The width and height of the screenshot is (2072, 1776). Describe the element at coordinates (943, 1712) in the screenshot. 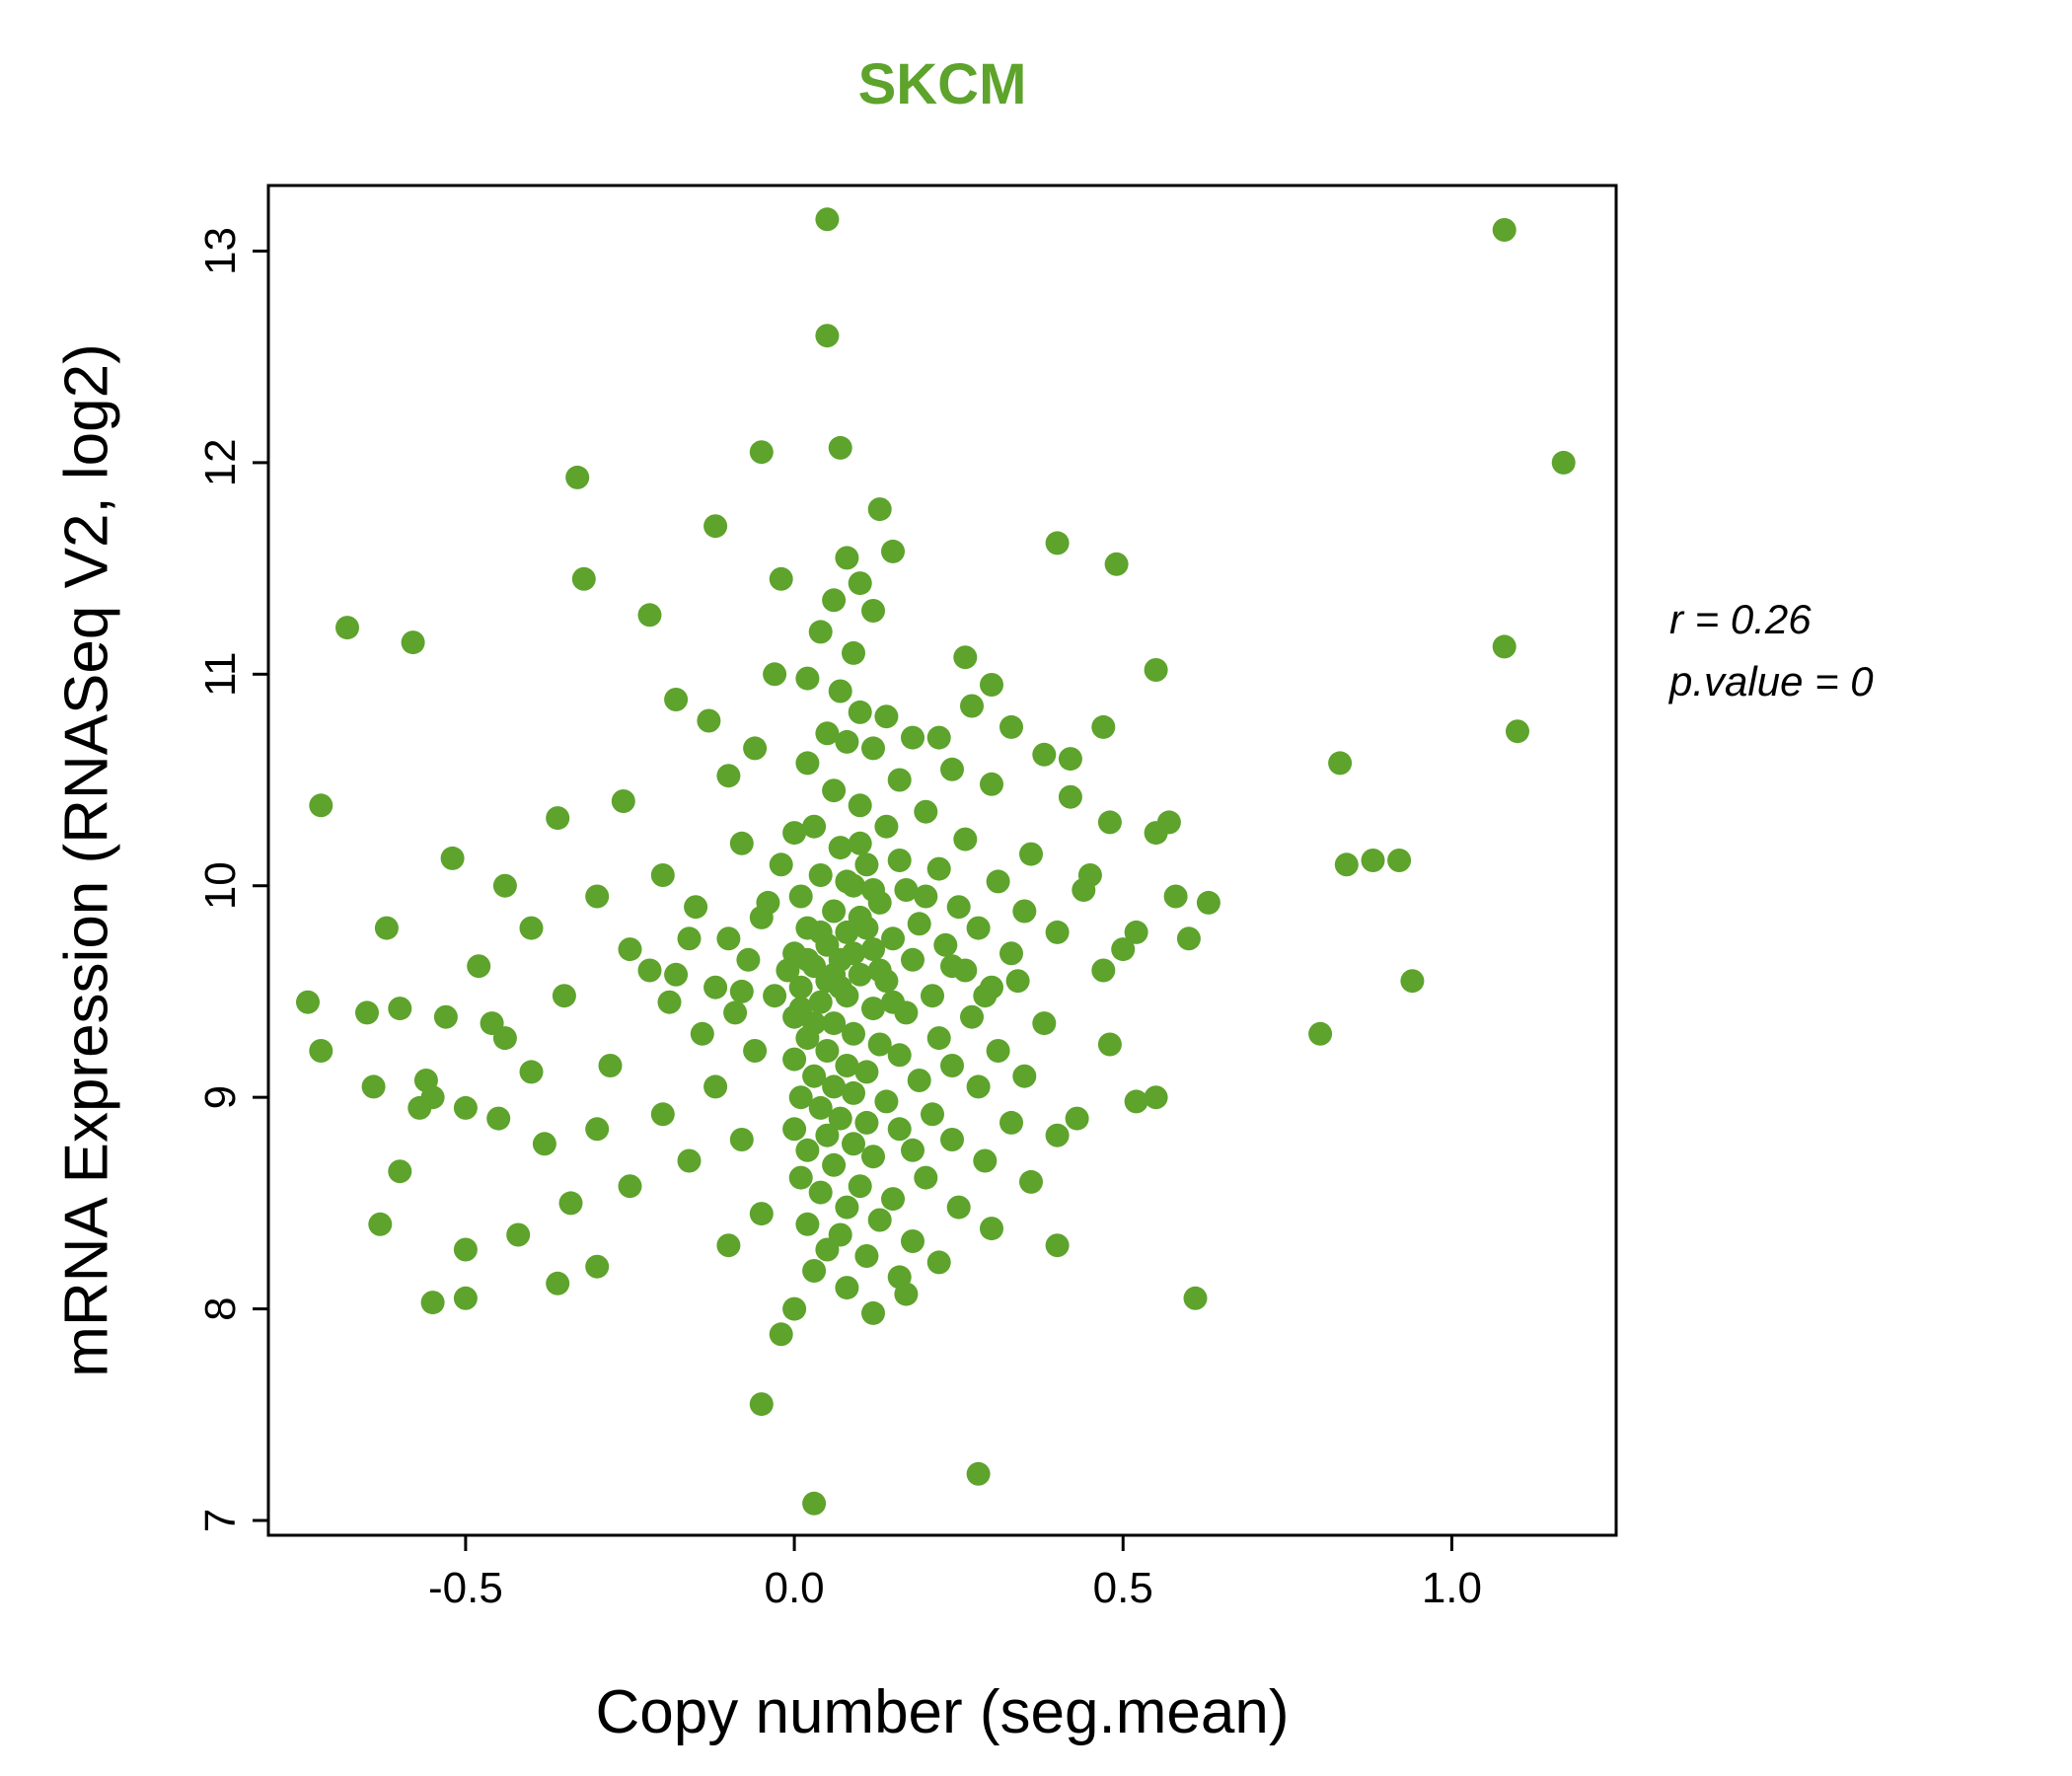

I see `x-axis-label: Copy number (seg.mean)` at that location.